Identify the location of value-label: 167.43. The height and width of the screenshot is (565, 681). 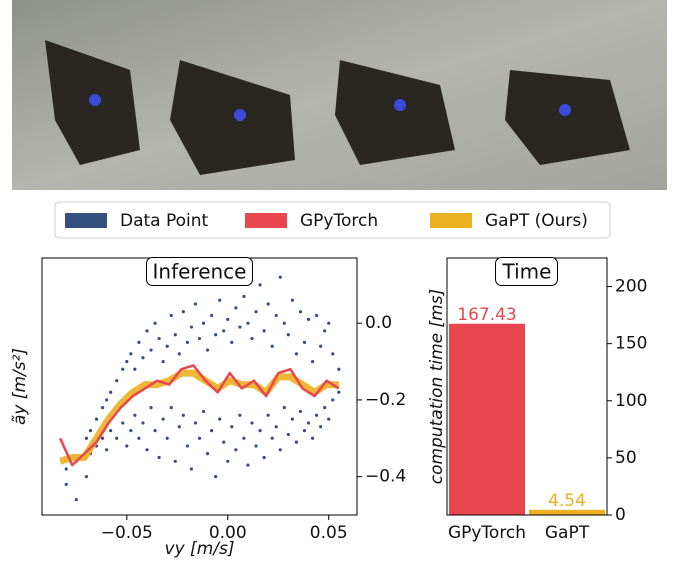
(486, 315).